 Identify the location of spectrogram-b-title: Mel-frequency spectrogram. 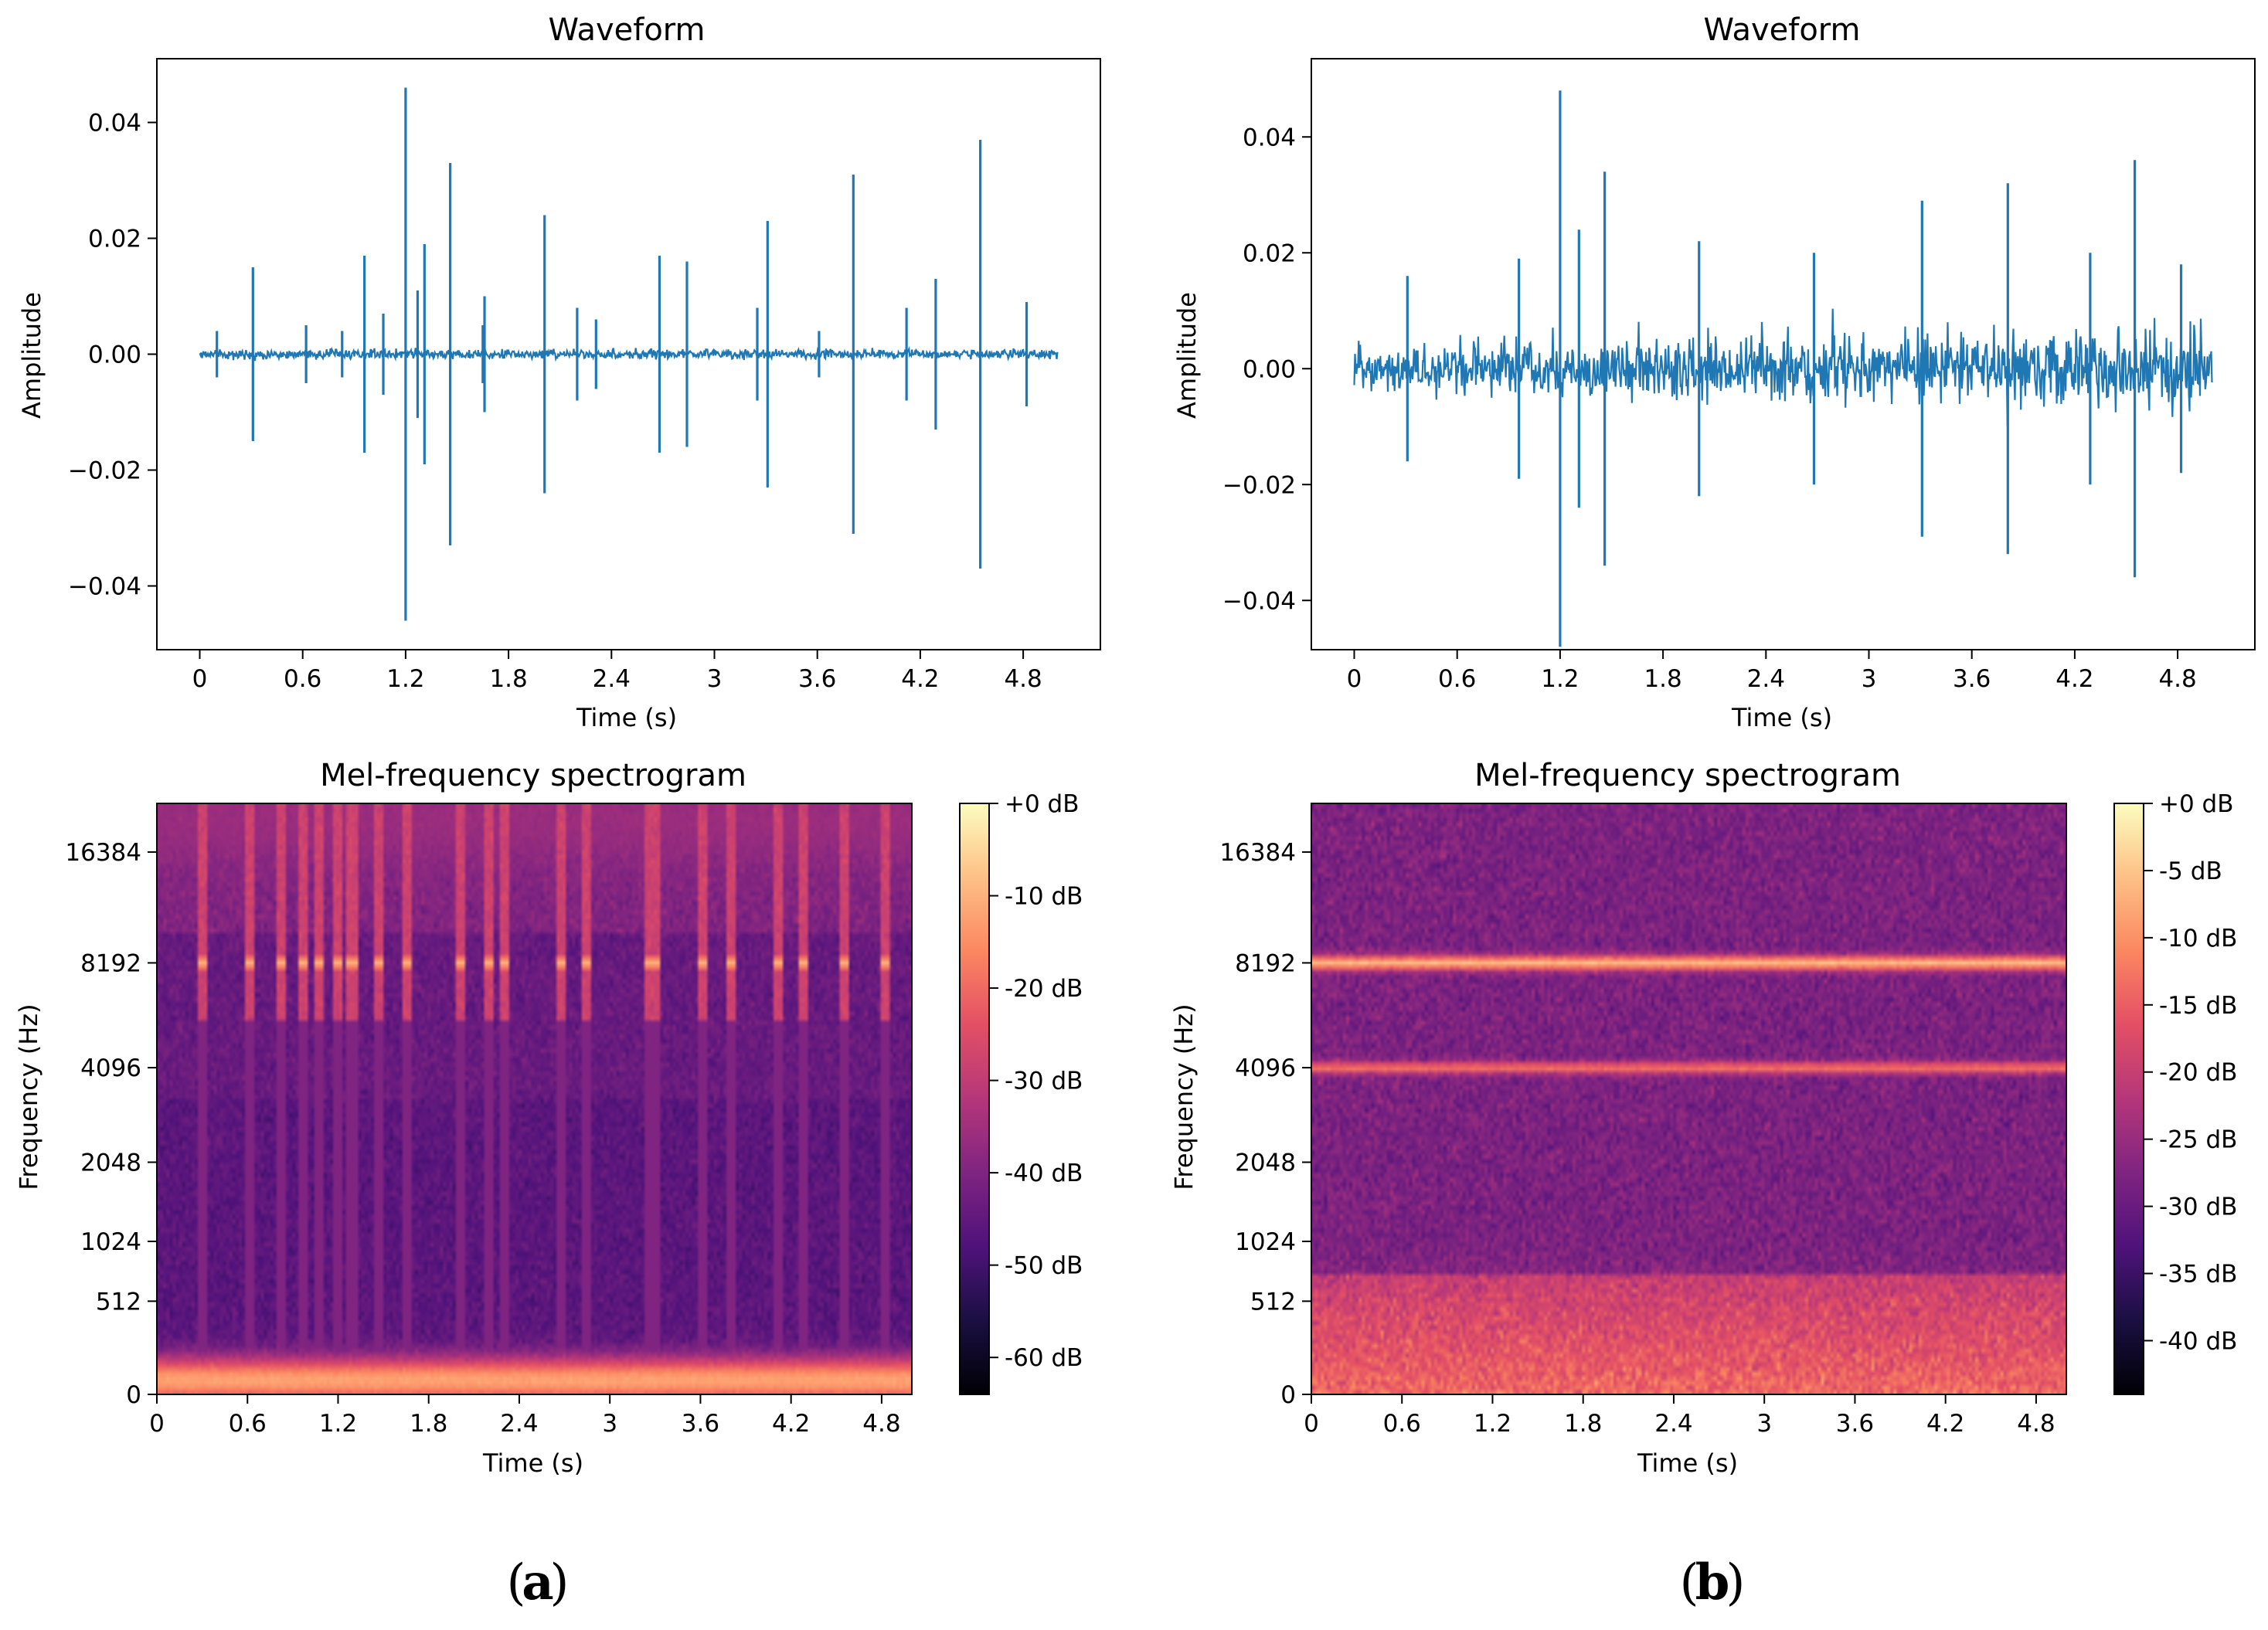
(1687, 775).